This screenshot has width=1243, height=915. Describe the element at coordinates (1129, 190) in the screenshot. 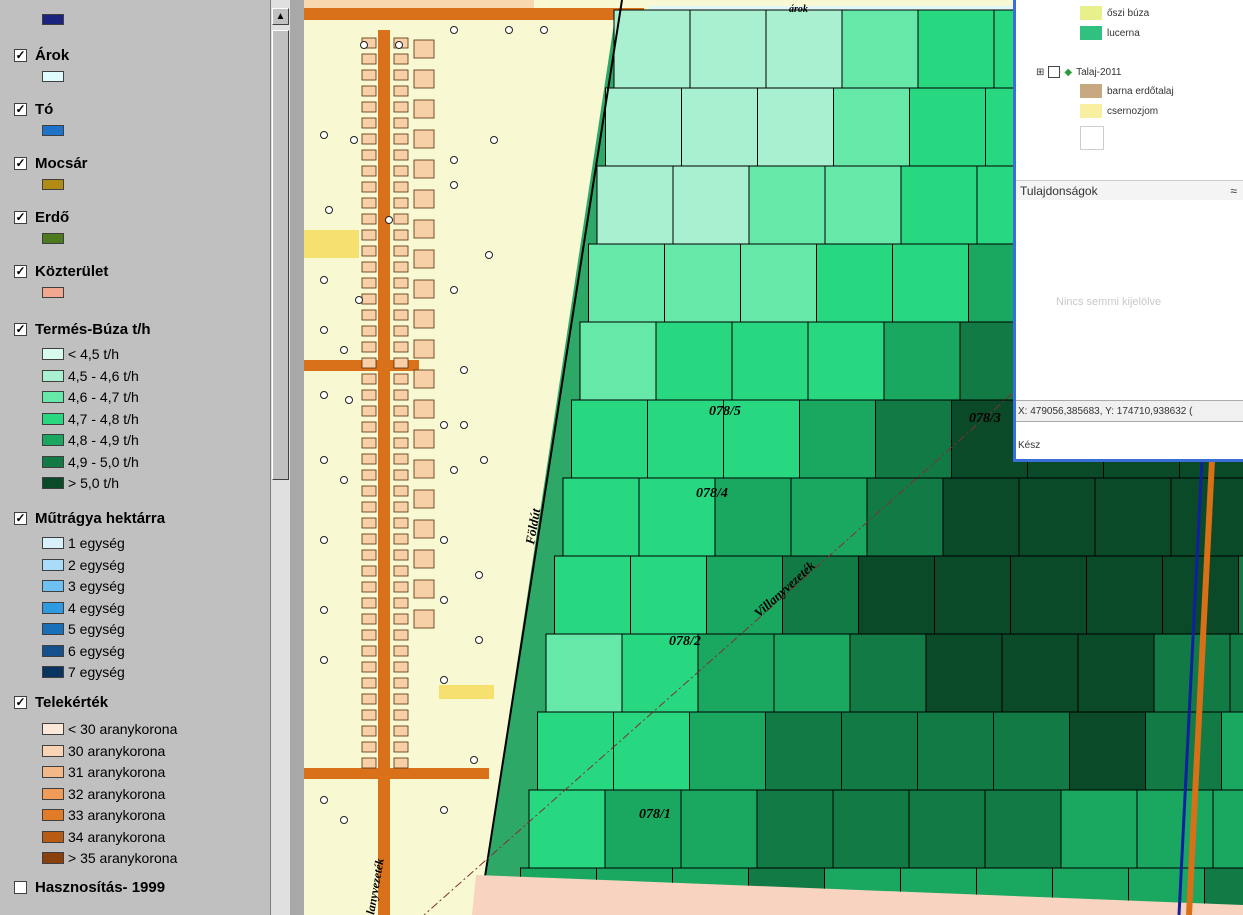

I see `properties-header: Tulajdonságok ≈` at that location.